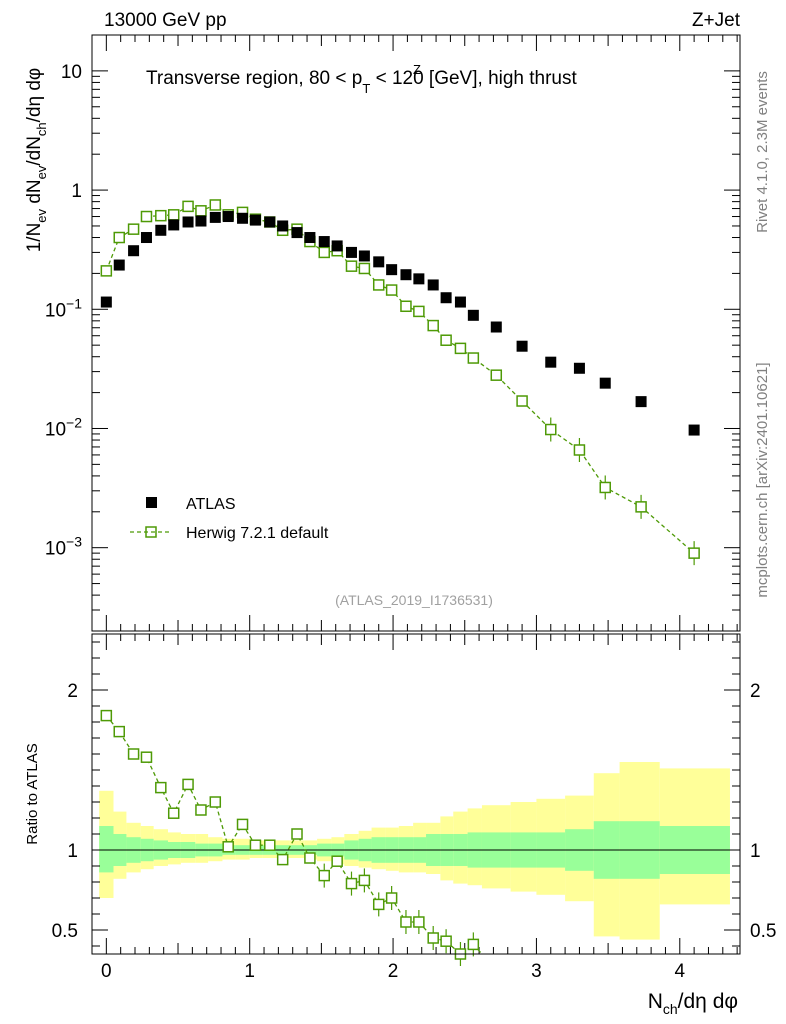 The width and height of the screenshot is (786, 1024). What do you see at coordinates (257, 533) in the screenshot?
I see `legend-herwig-label: Herwig 7.2.1 default` at bounding box center [257, 533].